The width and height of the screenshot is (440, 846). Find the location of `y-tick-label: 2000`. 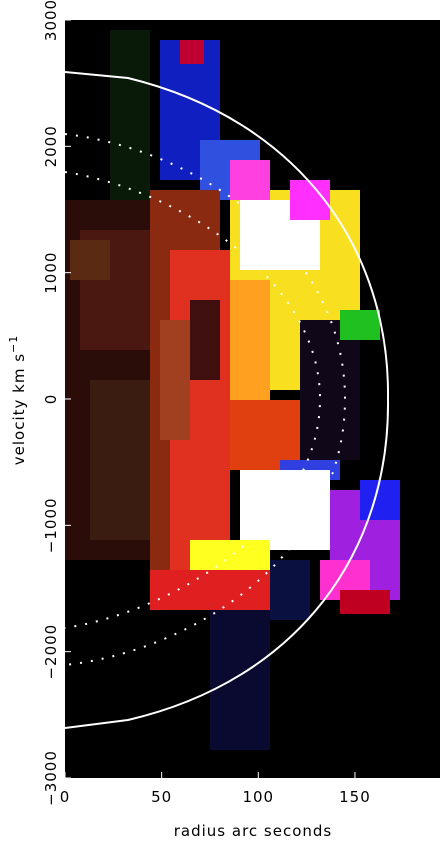

y-tick-label: 2000 is located at coordinates (51, 146).